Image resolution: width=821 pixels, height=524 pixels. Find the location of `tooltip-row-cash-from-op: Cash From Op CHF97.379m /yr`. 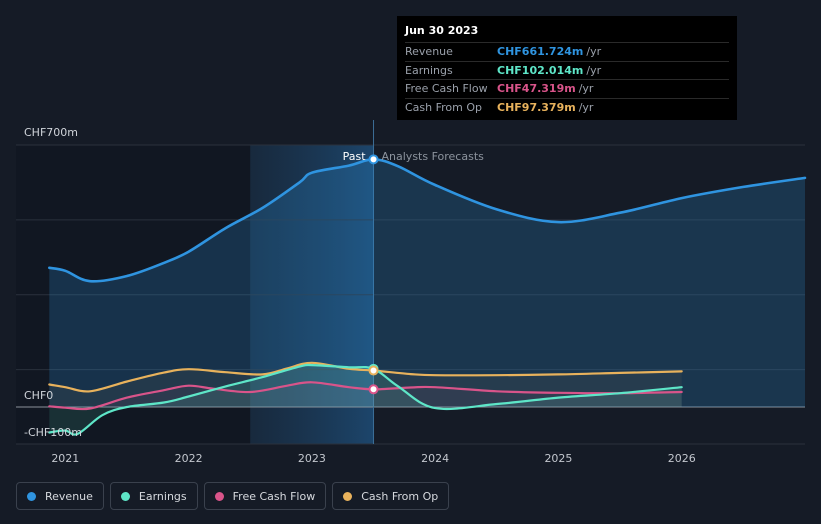

tooltip-row-cash-from-op: Cash From Op CHF97.379m /yr is located at coordinates (567, 107).